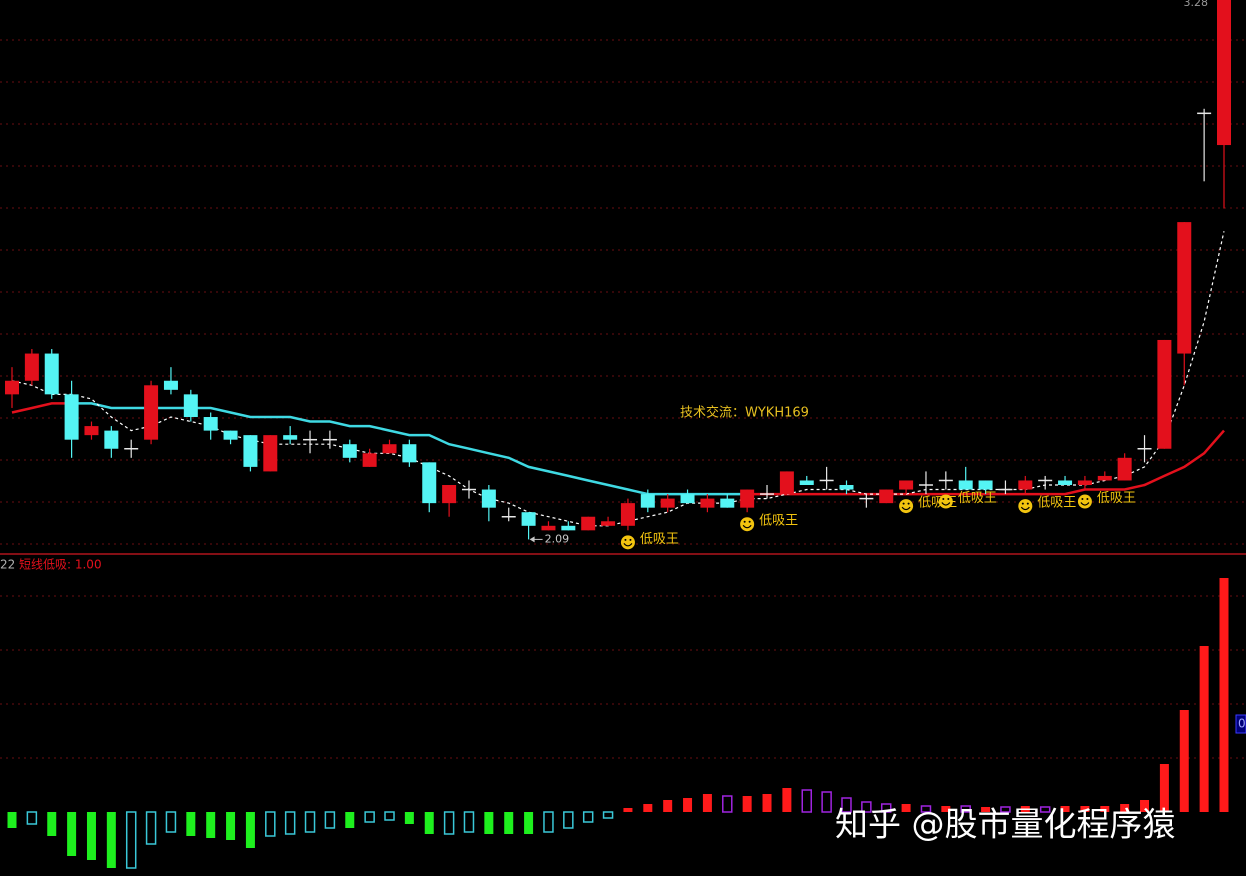 This screenshot has width=1246, height=876. I want to click on right-marker-box, so click(1240, 724).